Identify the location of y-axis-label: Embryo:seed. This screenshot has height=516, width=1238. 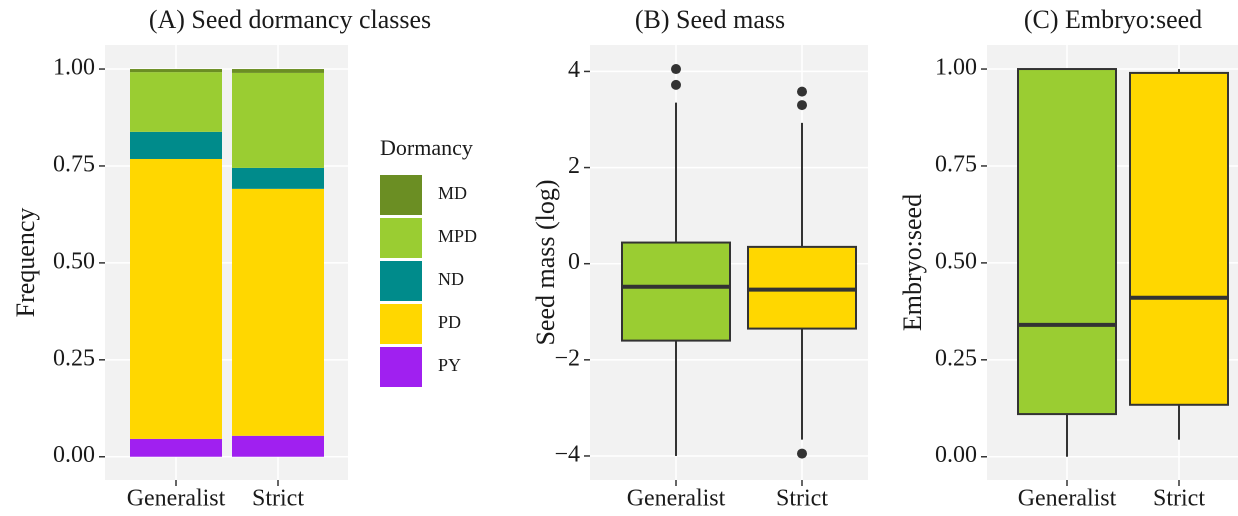
(912, 262).